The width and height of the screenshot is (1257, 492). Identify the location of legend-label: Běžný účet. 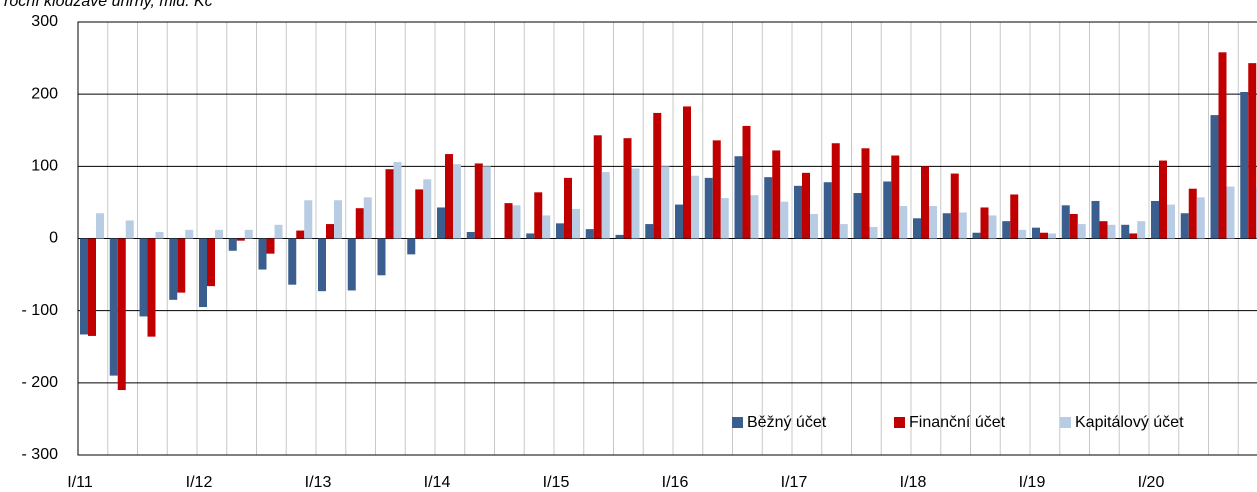
(787, 422).